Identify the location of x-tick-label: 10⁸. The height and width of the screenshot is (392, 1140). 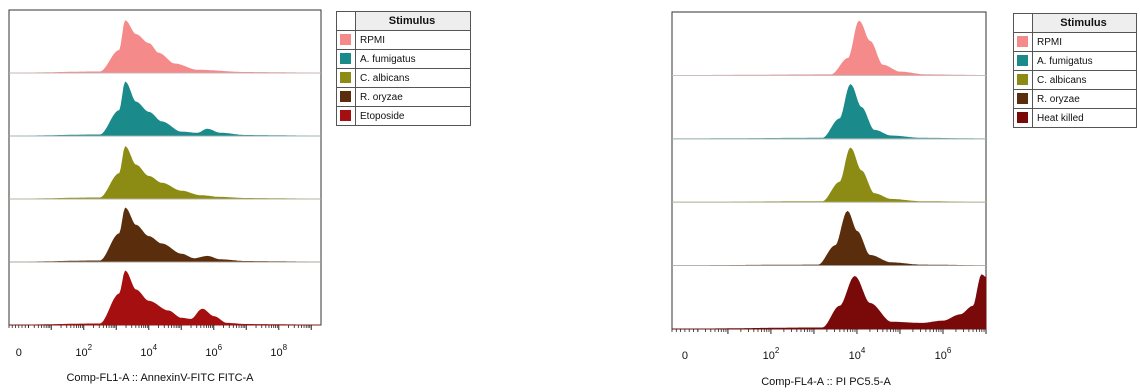
(278, 351).